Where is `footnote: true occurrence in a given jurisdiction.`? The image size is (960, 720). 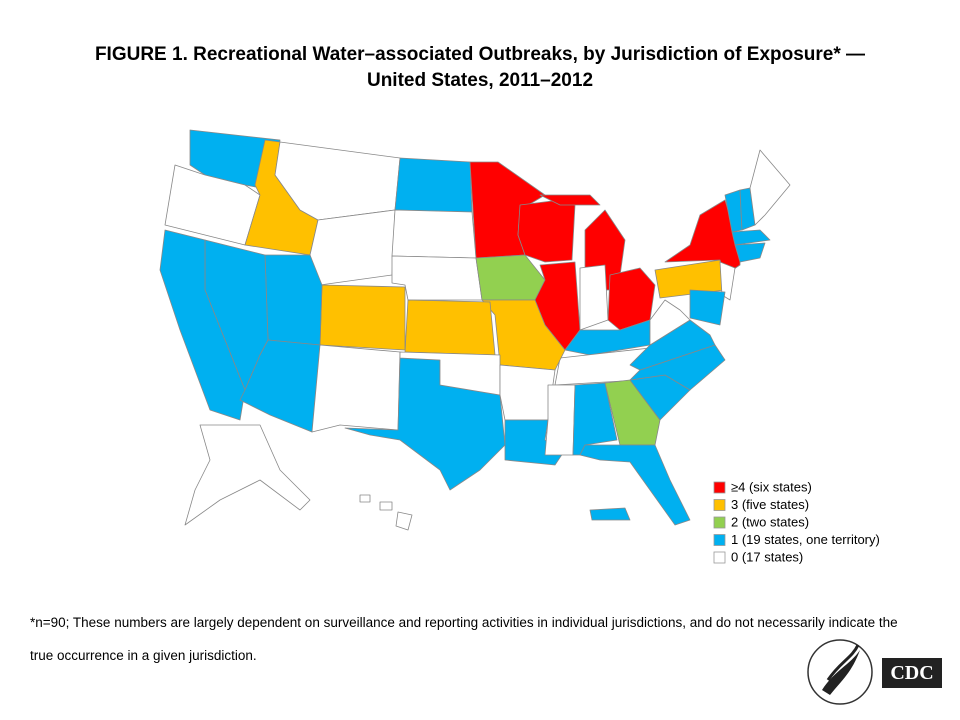 footnote: true occurrence in a given jurisdiction. is located at coordinates (143, 655).